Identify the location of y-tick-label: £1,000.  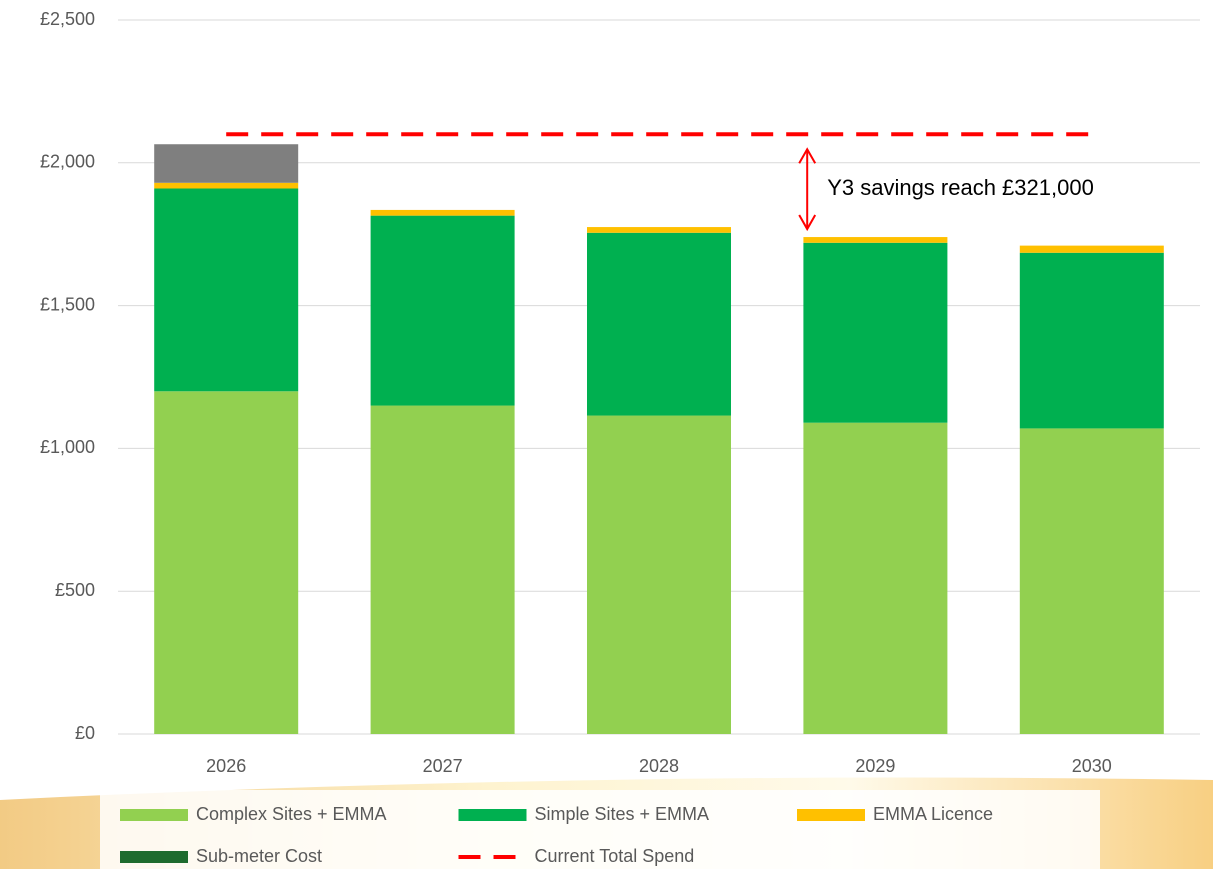
(67, 447).